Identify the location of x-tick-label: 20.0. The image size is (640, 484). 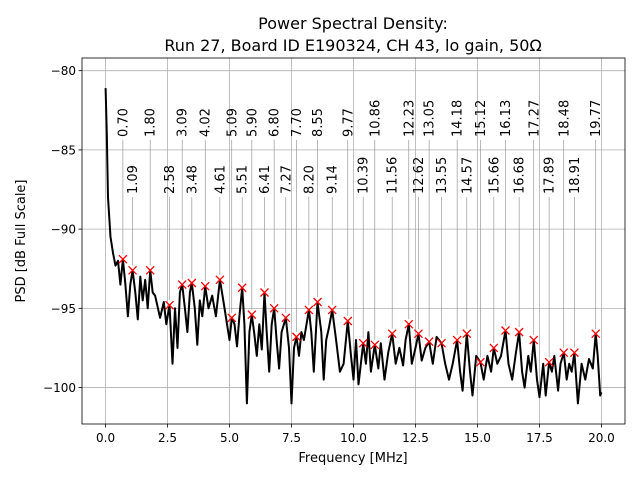
(601, 438).